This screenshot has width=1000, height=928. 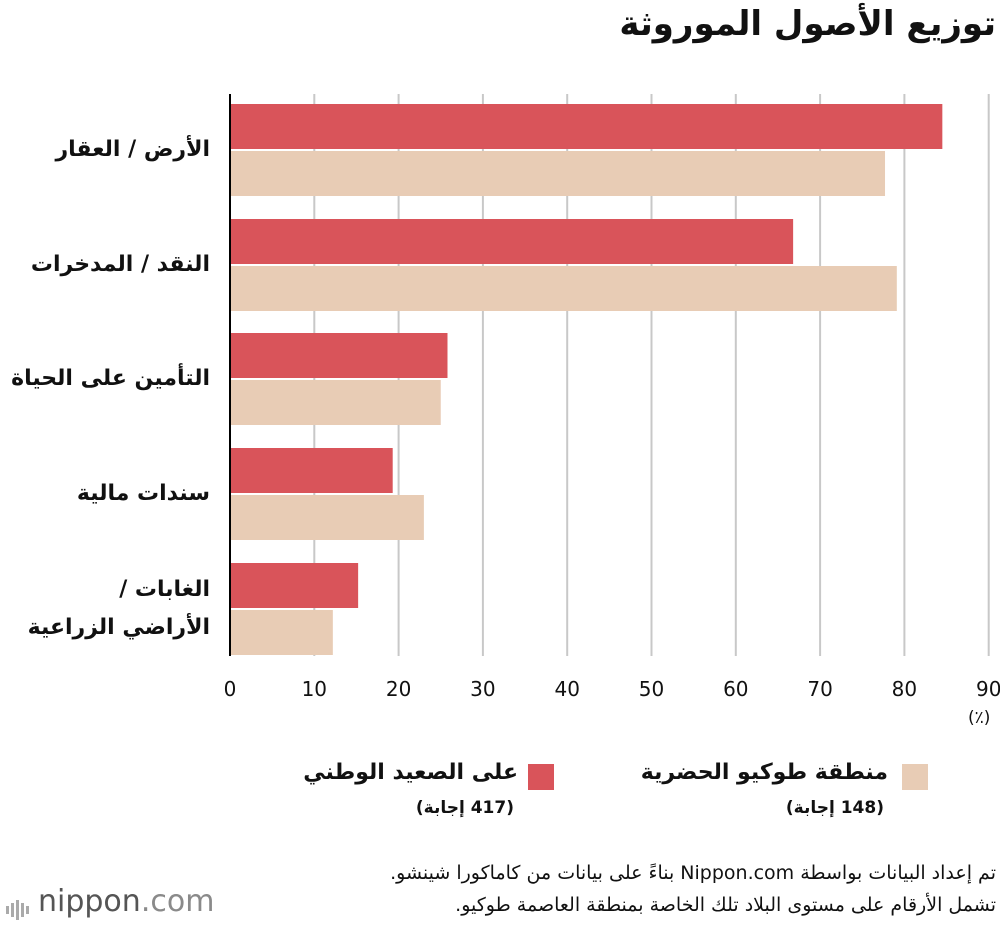 I want to click on x-tick-label: 20, so click(x=398, y=688).